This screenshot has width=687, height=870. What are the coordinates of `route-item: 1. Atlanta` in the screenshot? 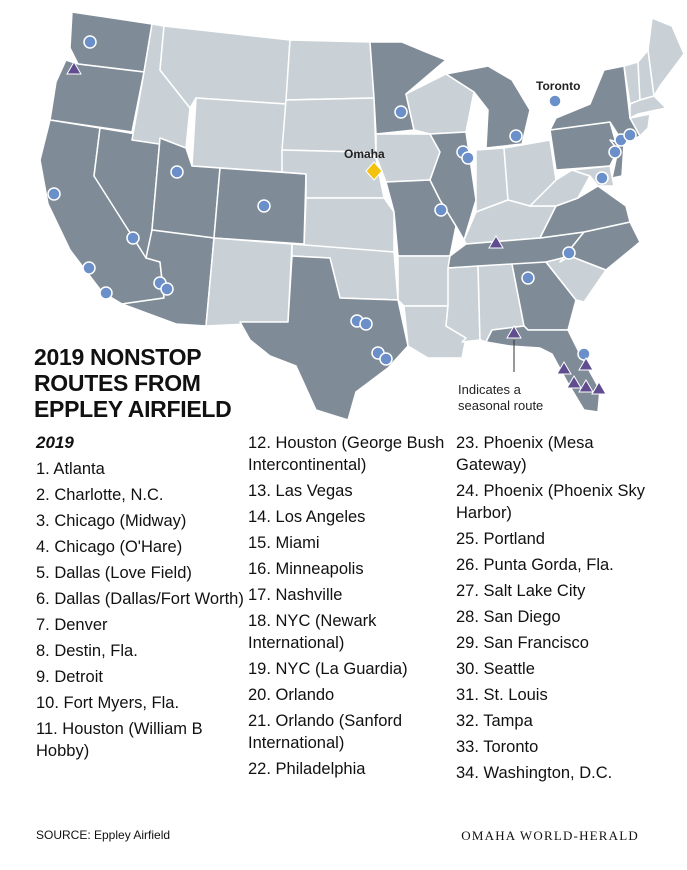 It's located at (70, 469).